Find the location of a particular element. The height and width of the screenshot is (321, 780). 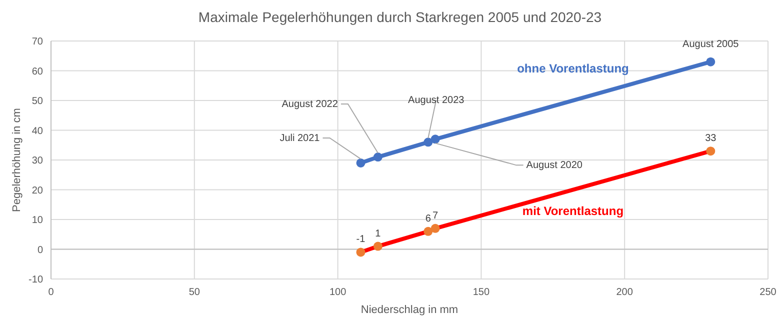

data-label: 1 is located at coordinates (378, 234).